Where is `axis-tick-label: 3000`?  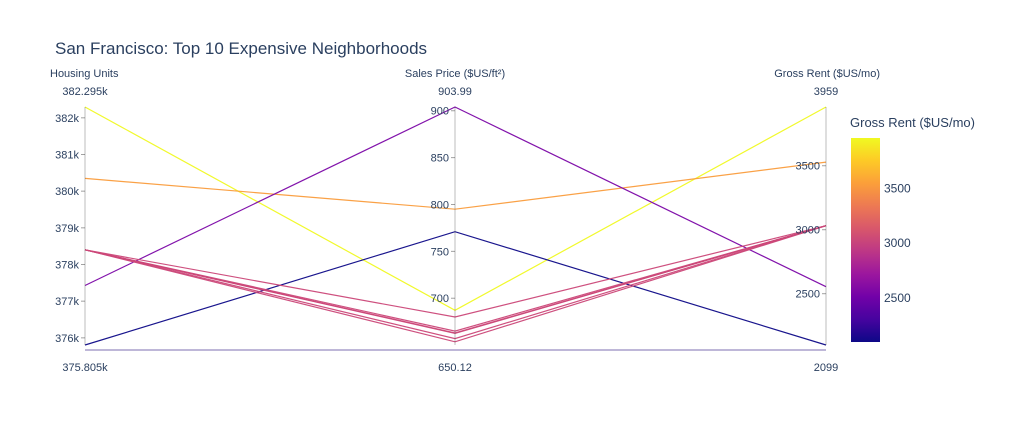
axis-tick-label: 3000 is located at coordinates (808, 231).